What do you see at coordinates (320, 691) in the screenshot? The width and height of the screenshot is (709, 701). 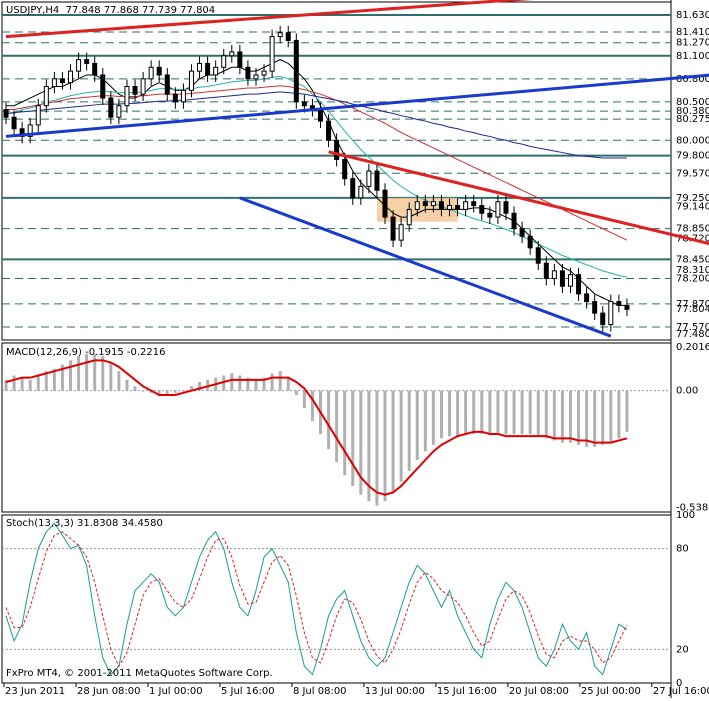 I see `time-axis-label: 8 Jul 08:00` at bounding box center [320, 691].